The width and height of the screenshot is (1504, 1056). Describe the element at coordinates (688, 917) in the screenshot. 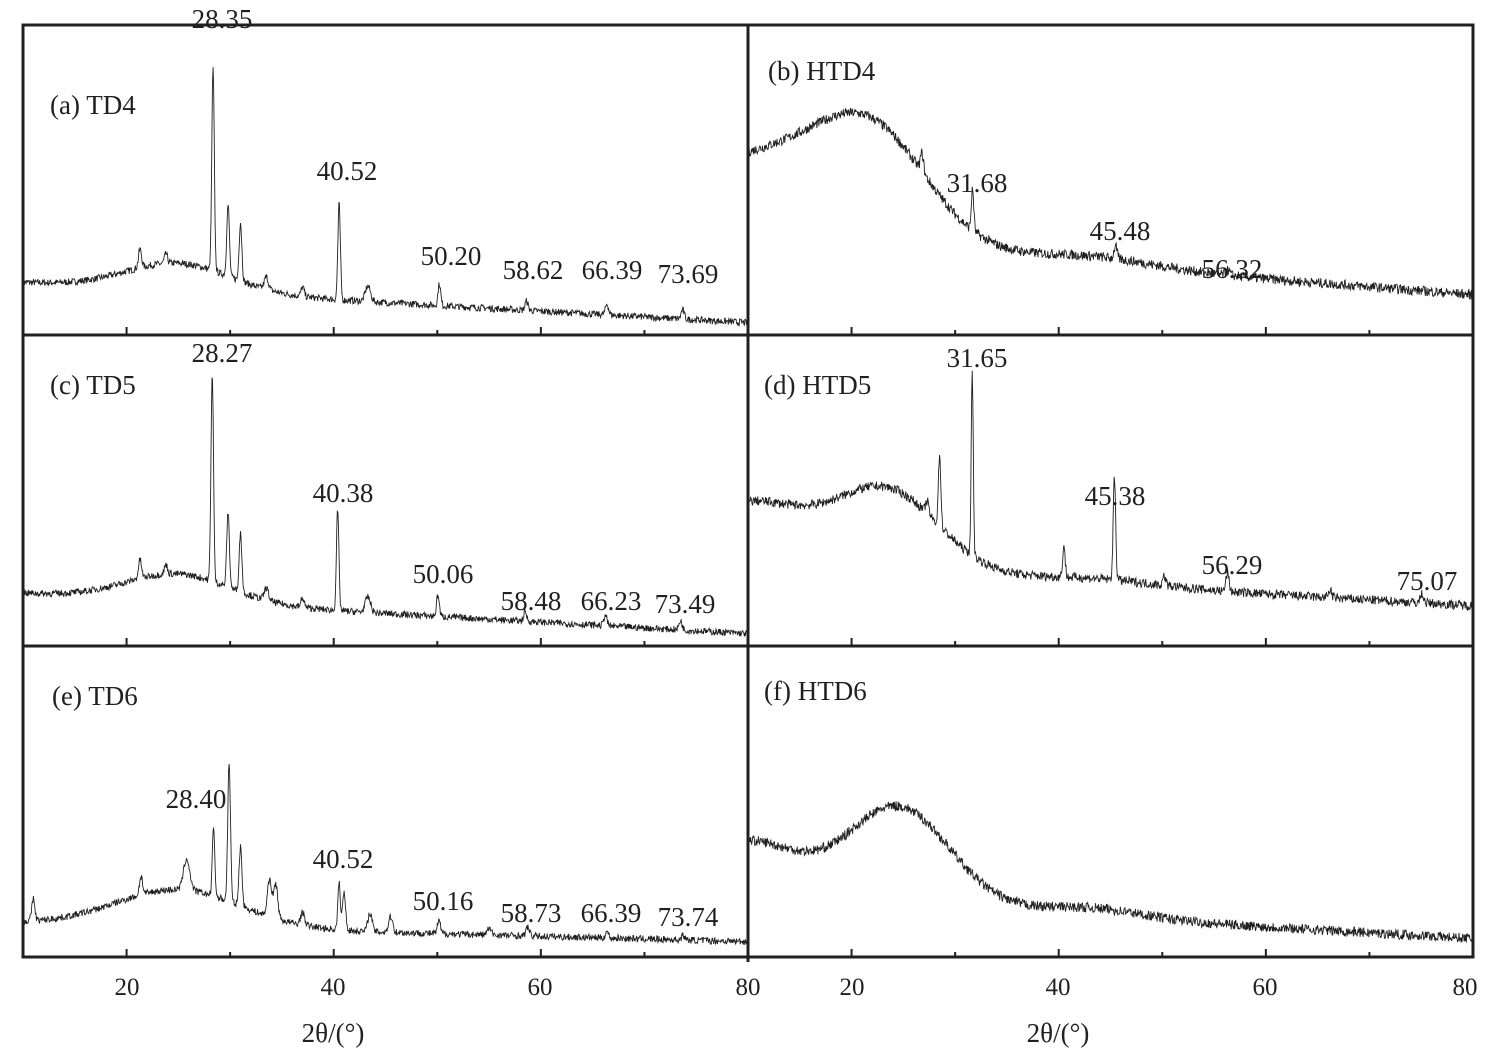

I see `peak-label: 73.74` at that location.